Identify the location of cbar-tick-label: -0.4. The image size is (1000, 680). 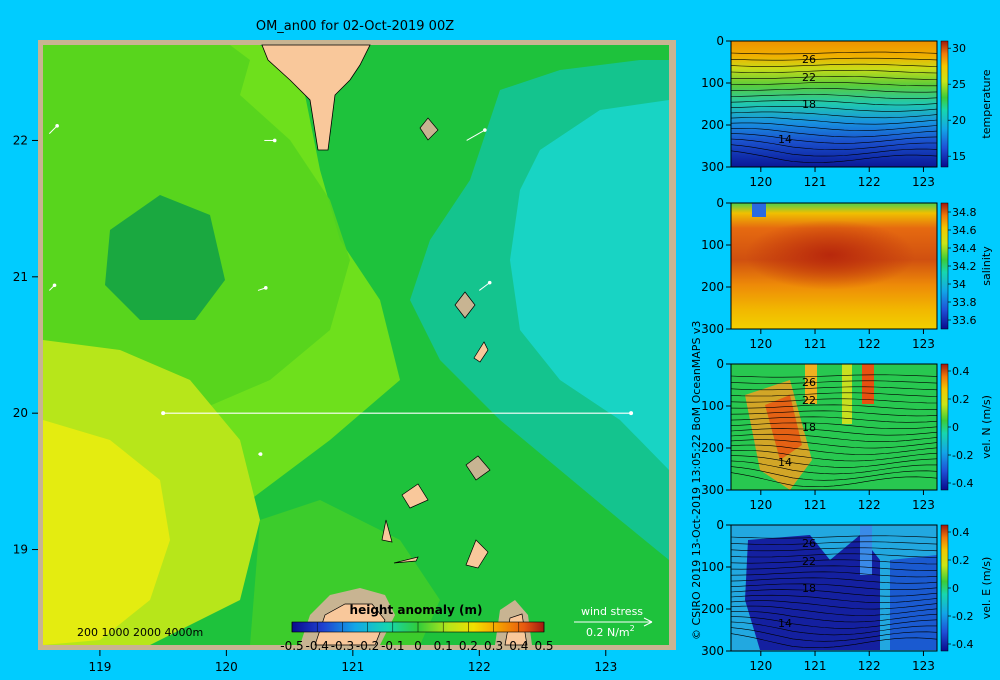
(962, 644).